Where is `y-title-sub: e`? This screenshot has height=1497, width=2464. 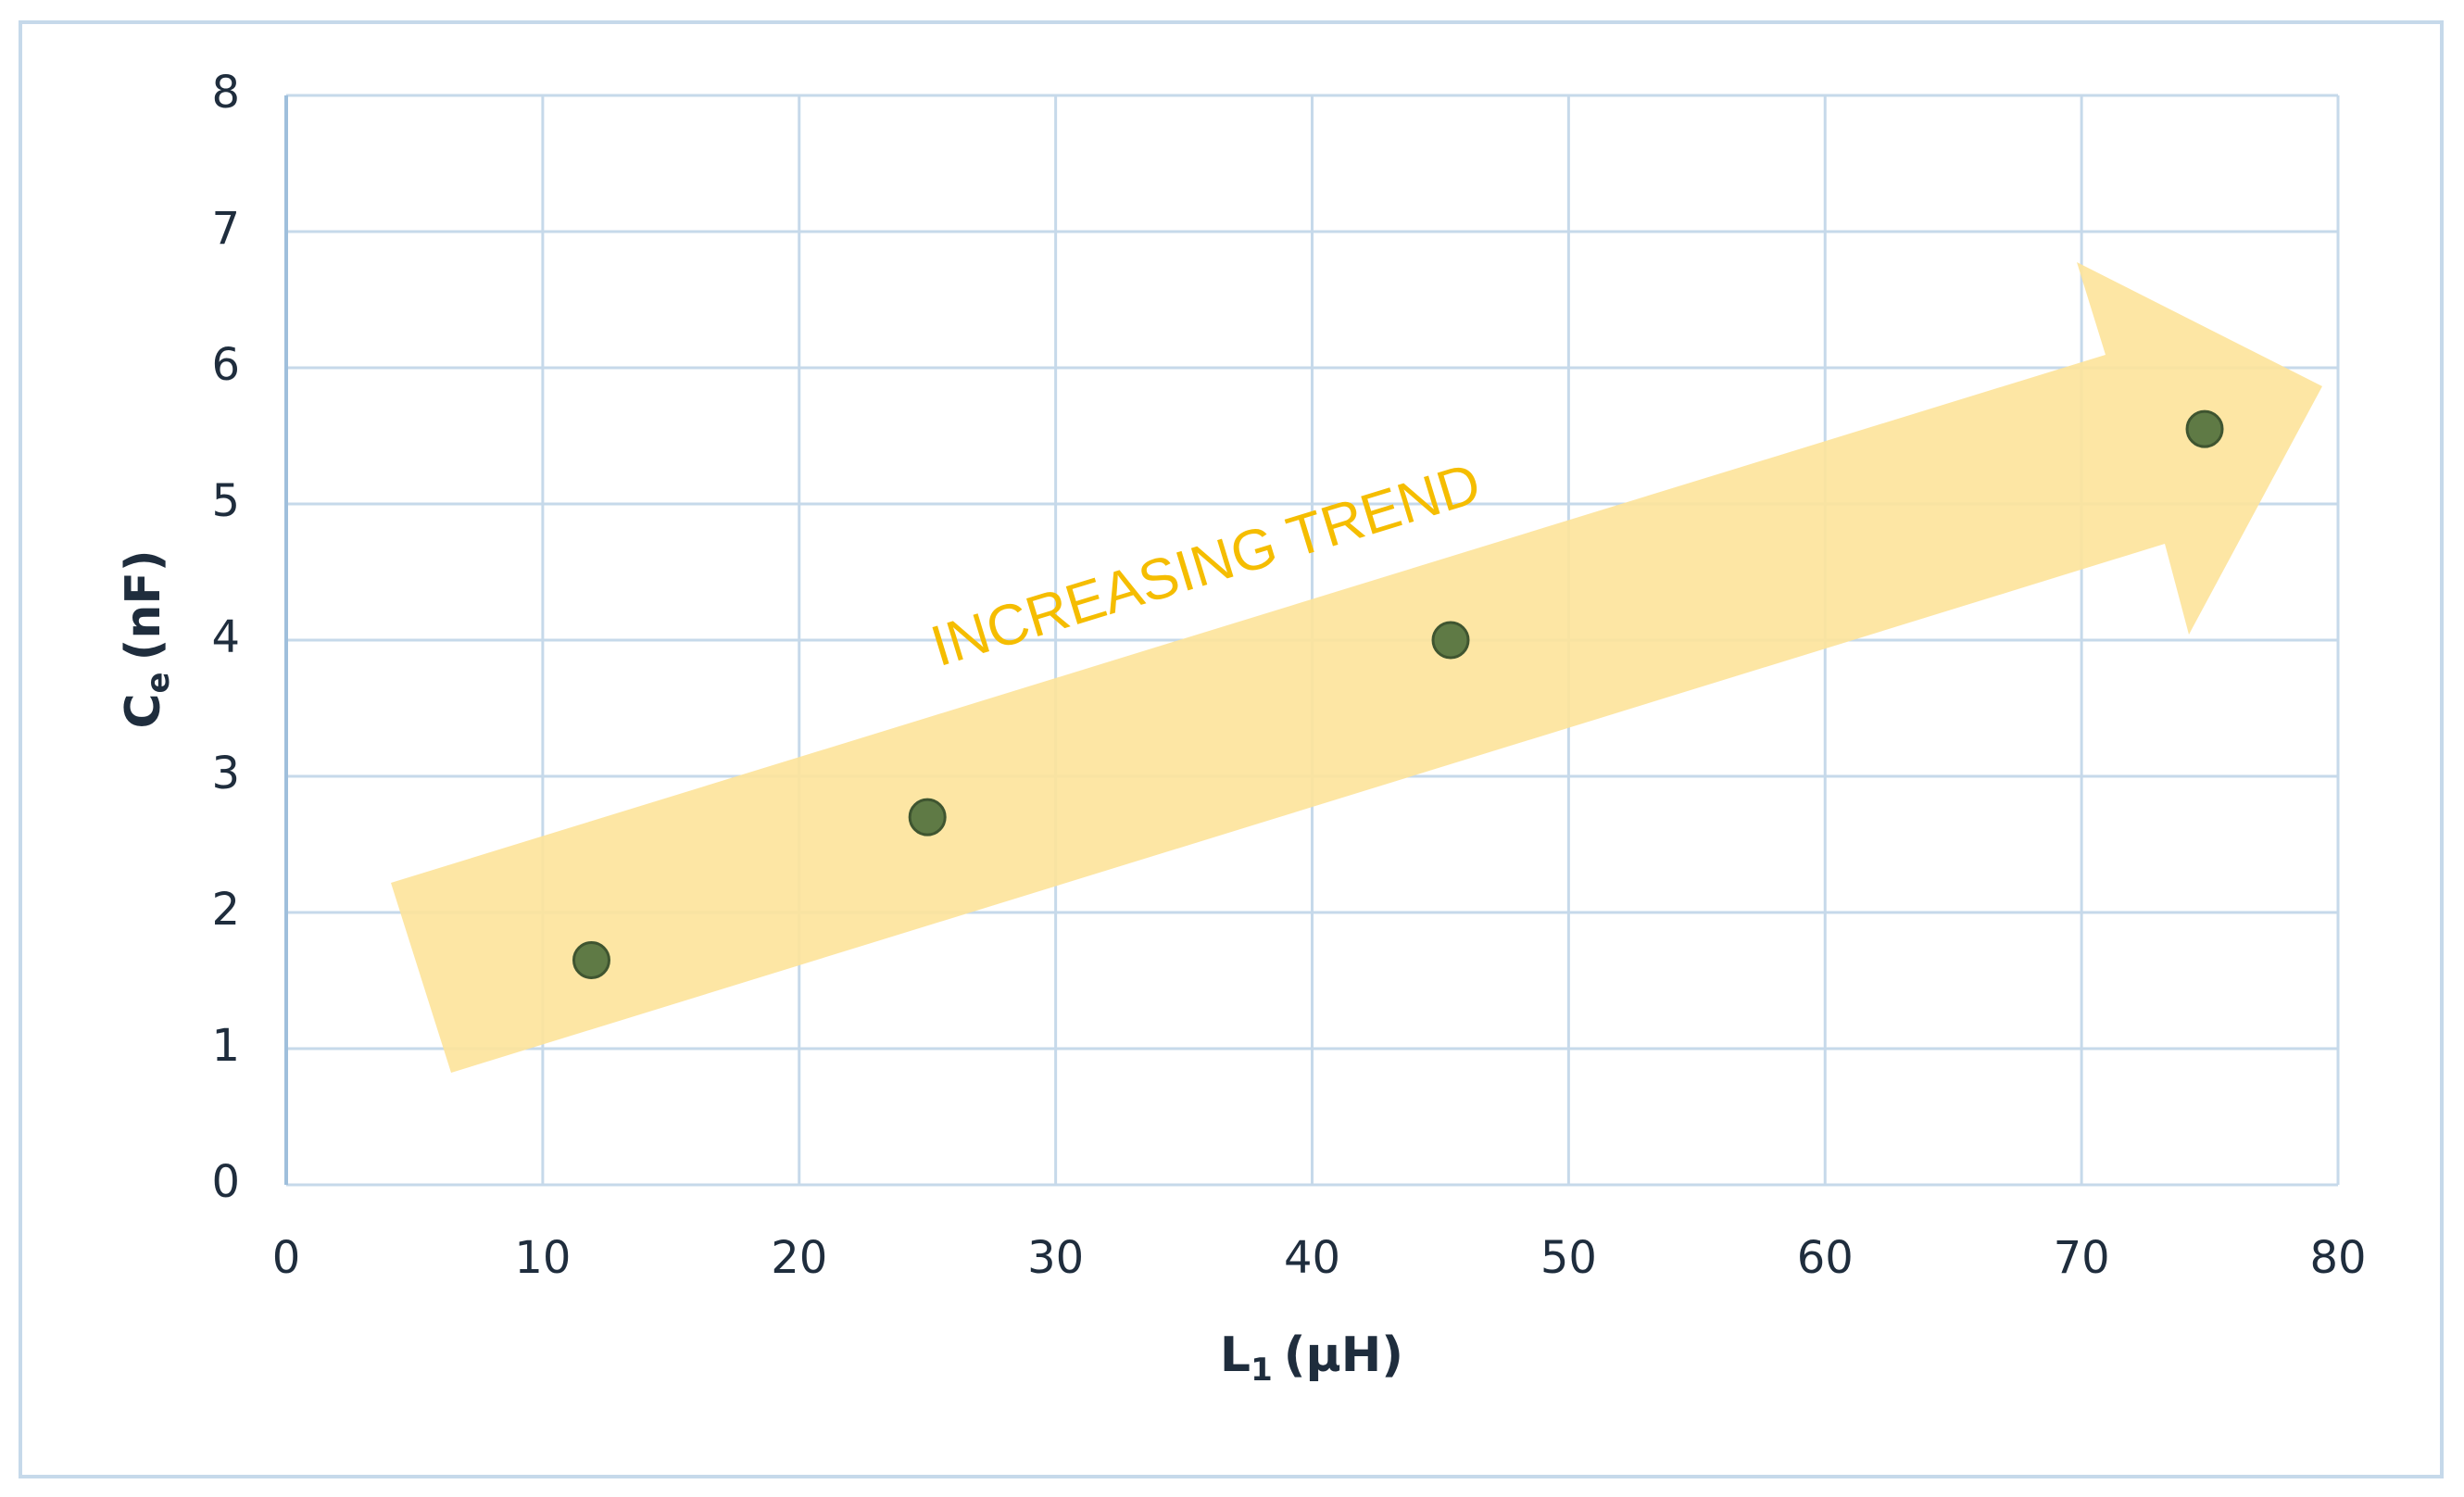 y-title-sub: e is located at coordinates (158, 682).